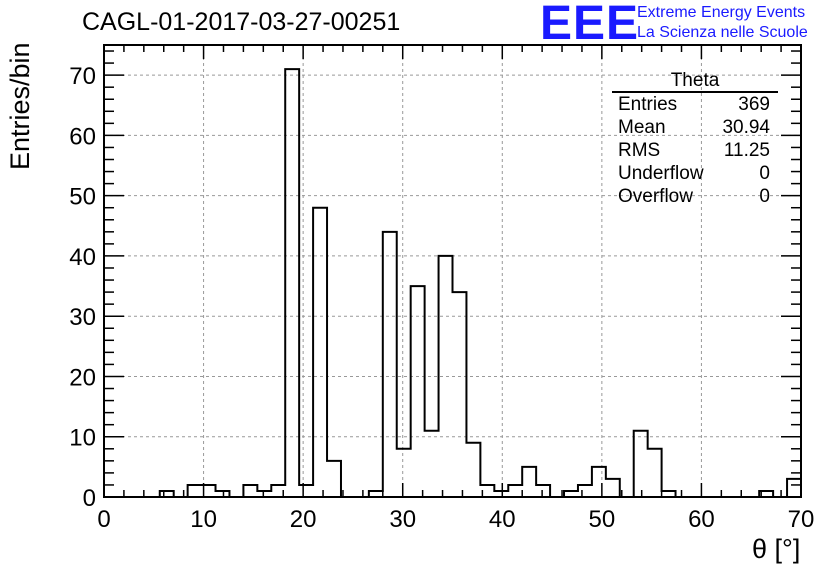 The image size is (836, 572). What do you see at coordinates (754, 104) in the screenshot?
I see `stats-value: 369` at bounding box center [754, 104].